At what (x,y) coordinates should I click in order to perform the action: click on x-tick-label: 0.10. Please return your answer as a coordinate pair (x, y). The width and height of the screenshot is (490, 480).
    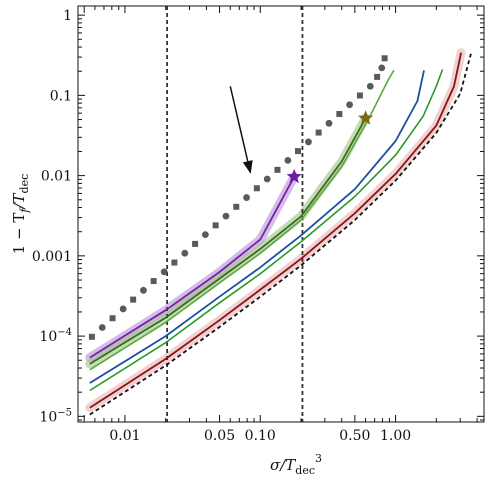
    Looking at the image, I should click on (260, 436).